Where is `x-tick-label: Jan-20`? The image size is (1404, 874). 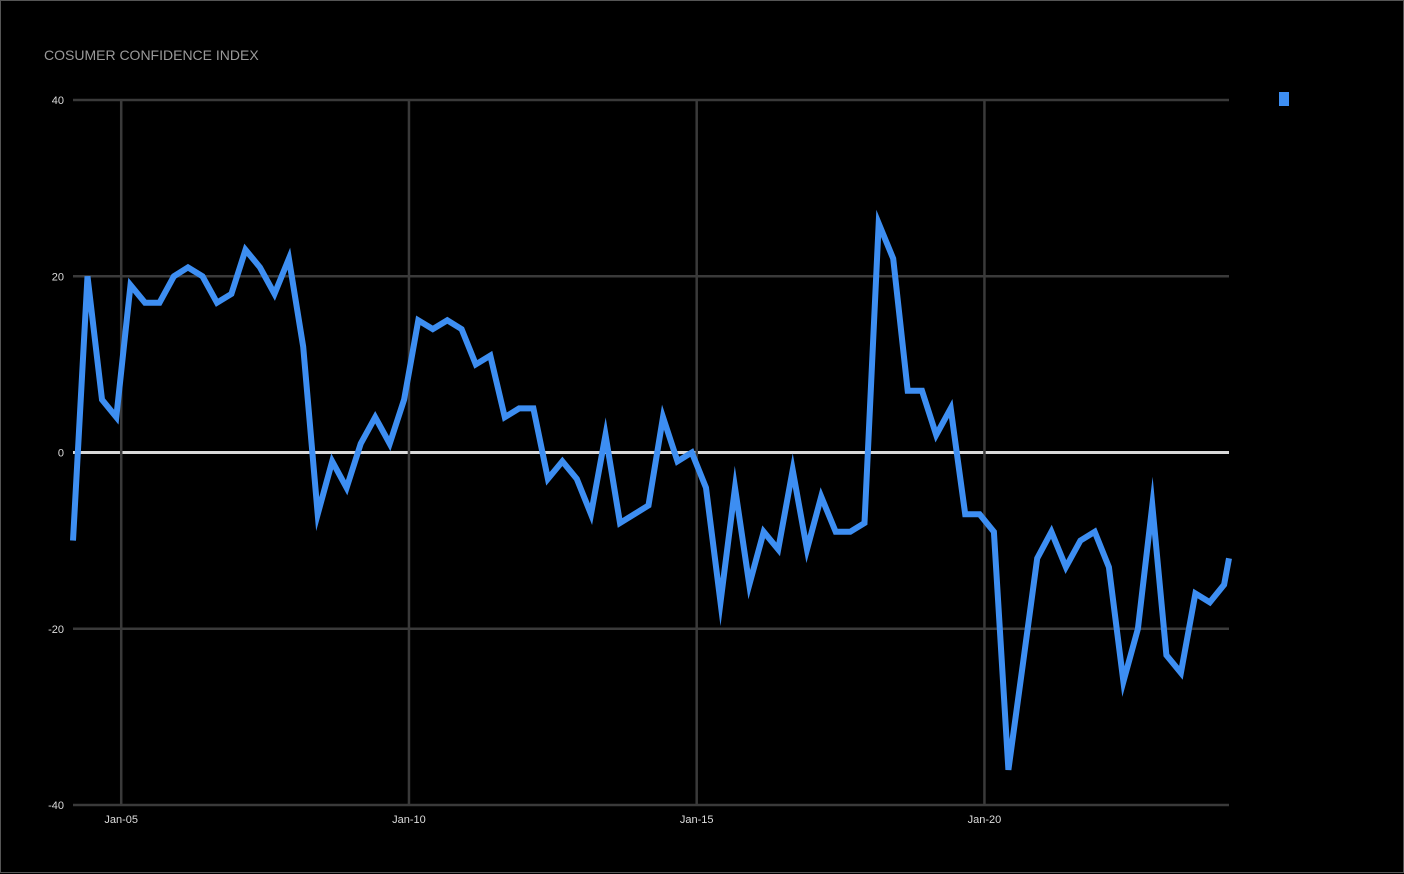 x-tick-label: Jan-20 is located at coordinates (985, 820).